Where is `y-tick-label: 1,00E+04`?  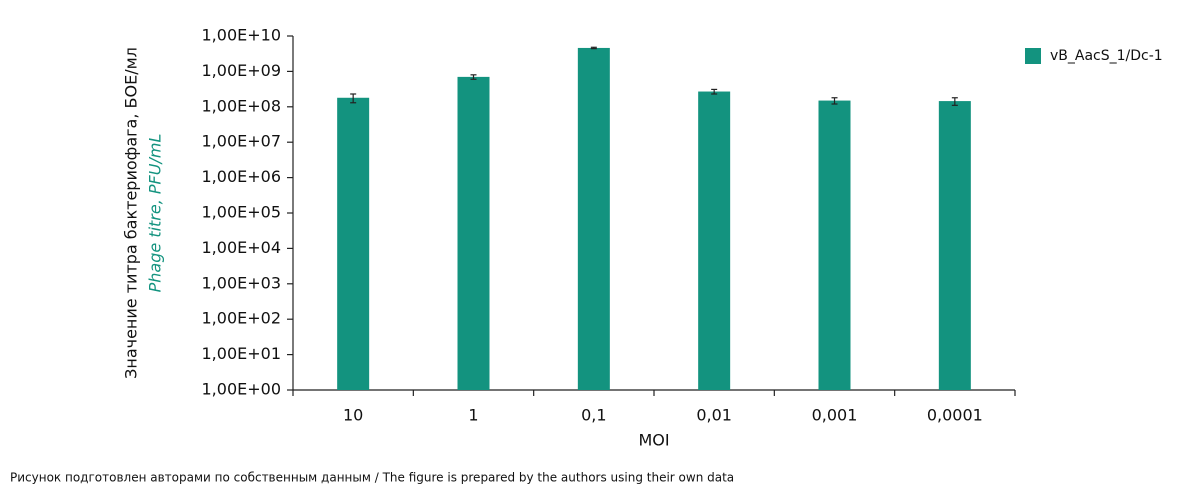
y-tick-label: 1,00E+04 is located at coordinates (242, 247).